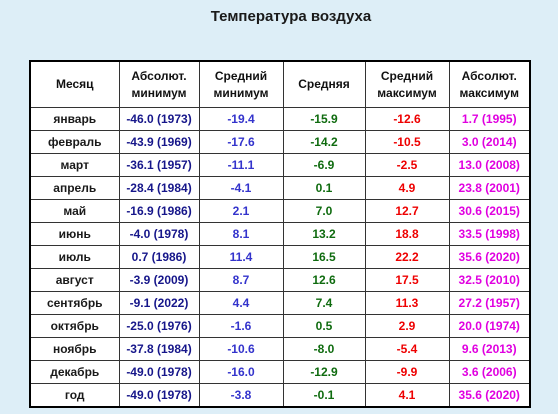 The image size is (558, 414). Describe the element at coordinates (74, 303) in the screenshot. I see `month-cell: сентябрь` at that location.